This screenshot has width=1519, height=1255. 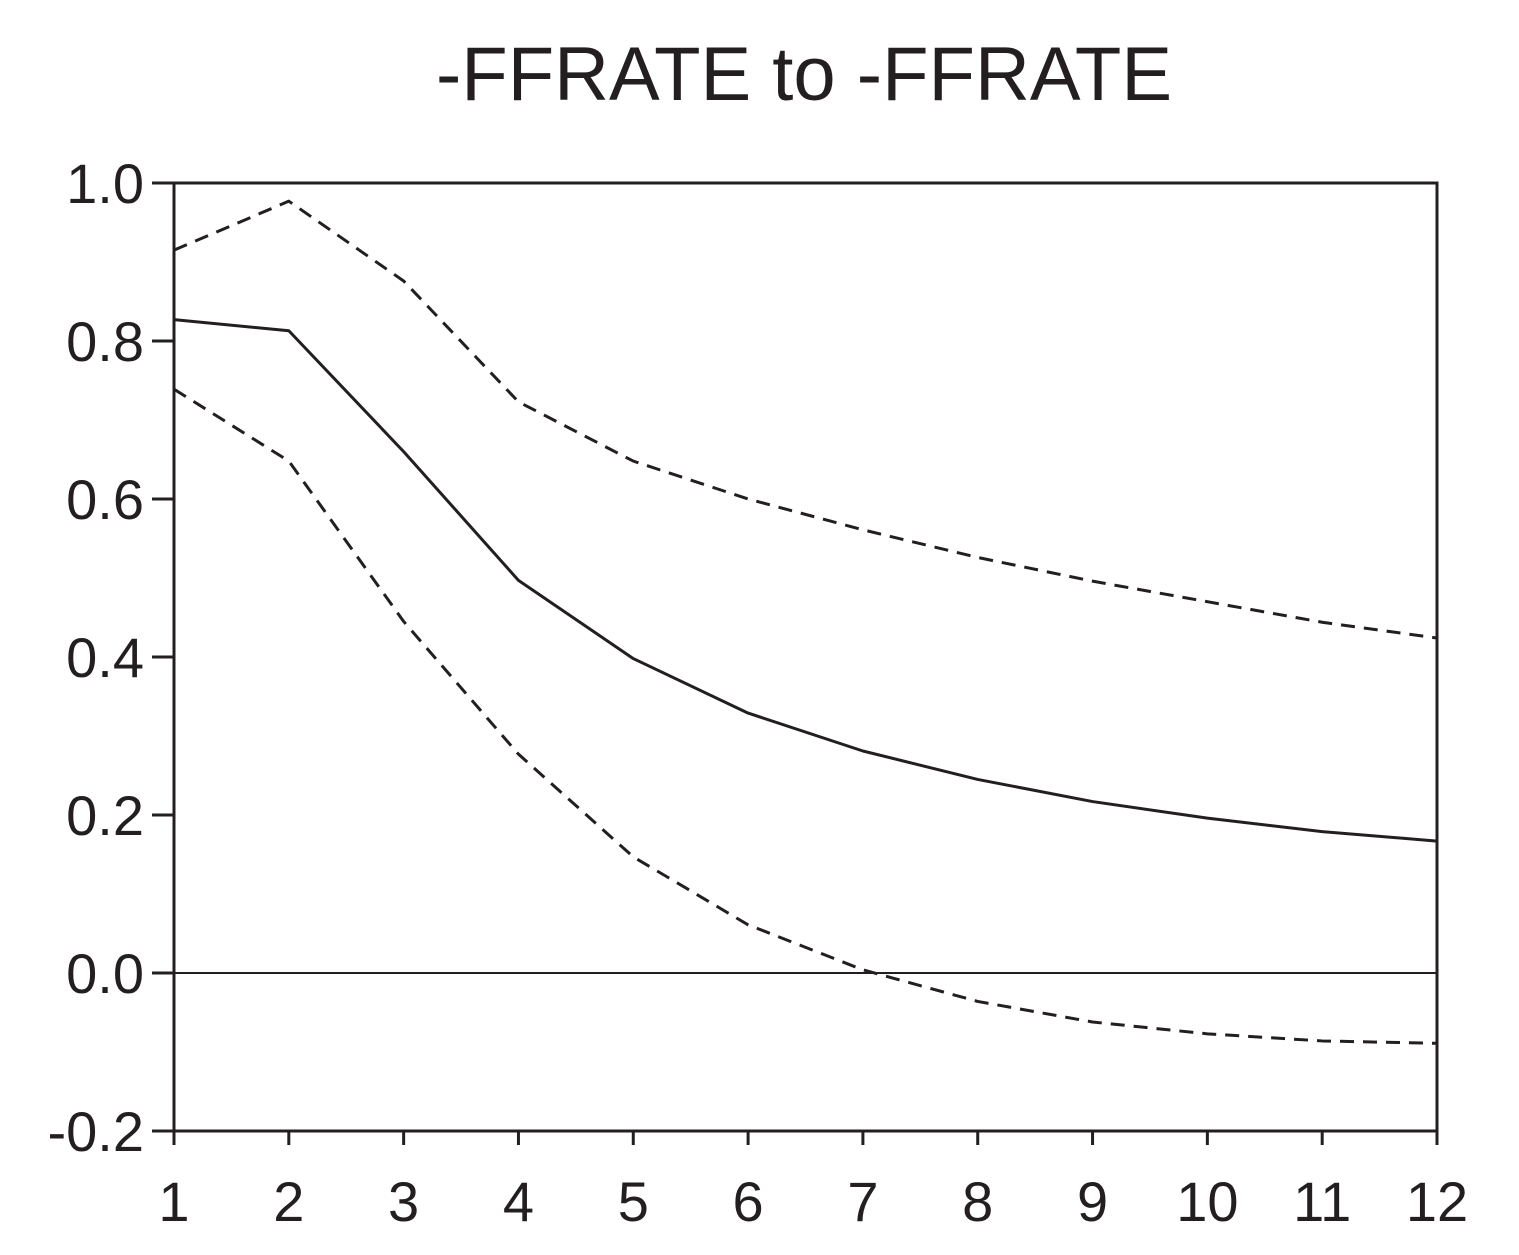 What do you see at coordinates (1092, 1201) in the screenshot?
I see `x-tick-label: 9` at bounding box center [1092, 1201].